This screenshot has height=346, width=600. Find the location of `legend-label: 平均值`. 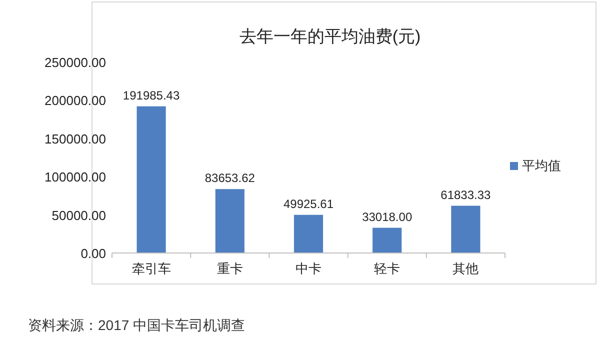

legend-label: 平均值 is located at coordinates (541, 165).